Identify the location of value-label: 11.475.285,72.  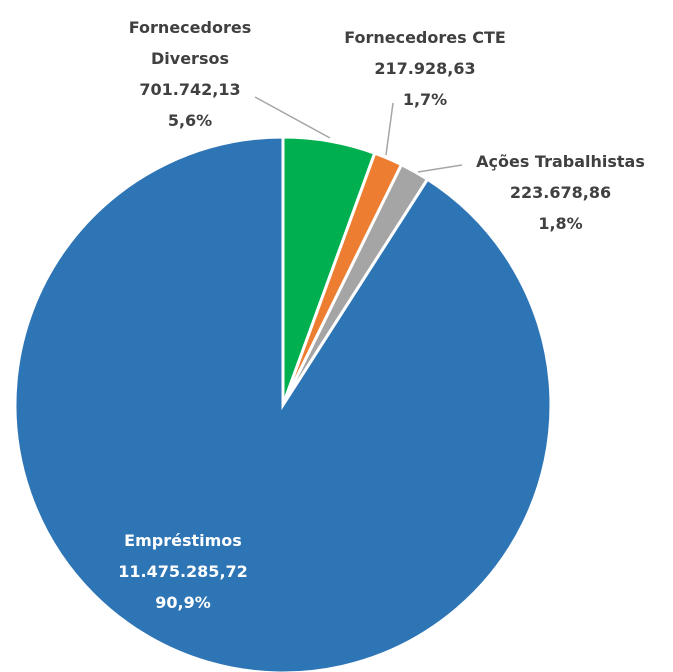
(183, 571).